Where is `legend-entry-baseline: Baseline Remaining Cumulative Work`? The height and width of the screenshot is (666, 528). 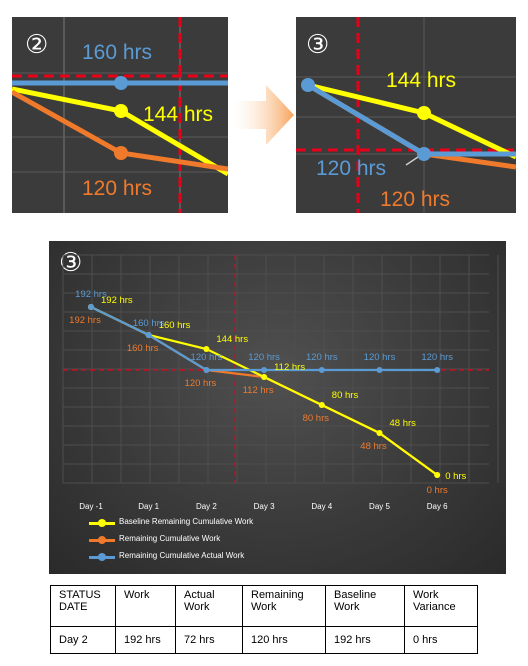 legend-entry-baseline: Baseline Remaining Cumulative Work is located at coordinates (219, 523).